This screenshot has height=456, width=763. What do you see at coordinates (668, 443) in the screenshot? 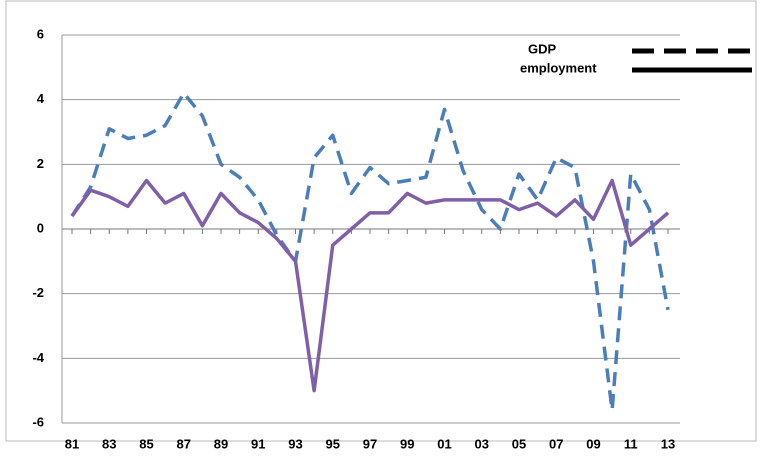
I see `x-tick-label: 13` at bounding box center [668, 443].